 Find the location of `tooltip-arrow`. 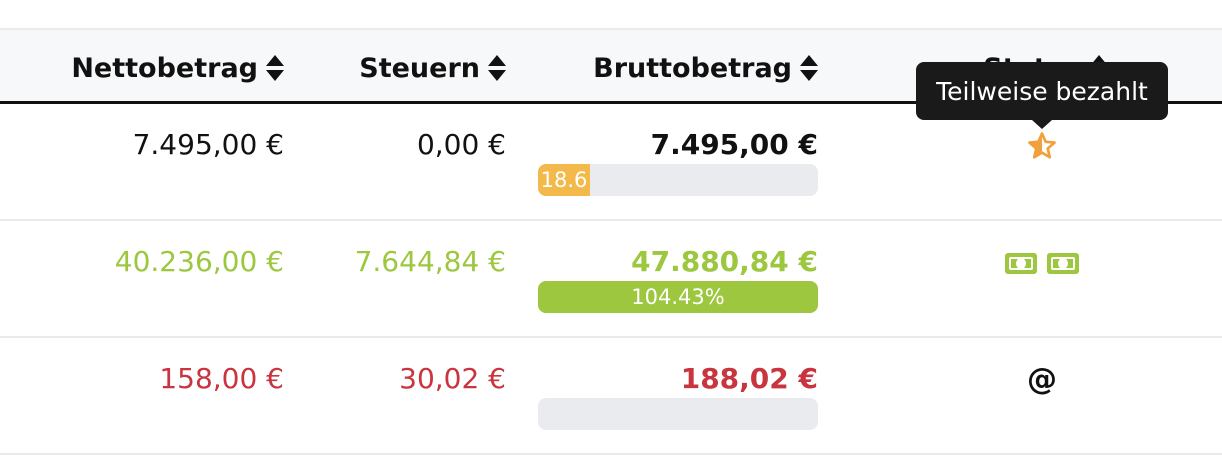

tooltip-arrow is located at coordinates (1042, 124).